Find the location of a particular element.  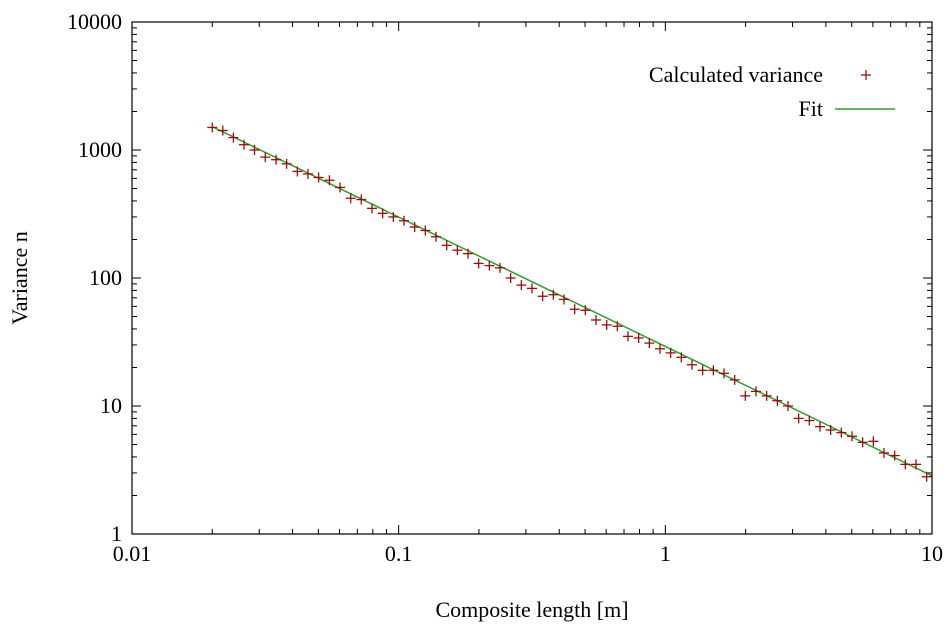

x-tick-label: 0.01 is located at coordinates (132, 553).